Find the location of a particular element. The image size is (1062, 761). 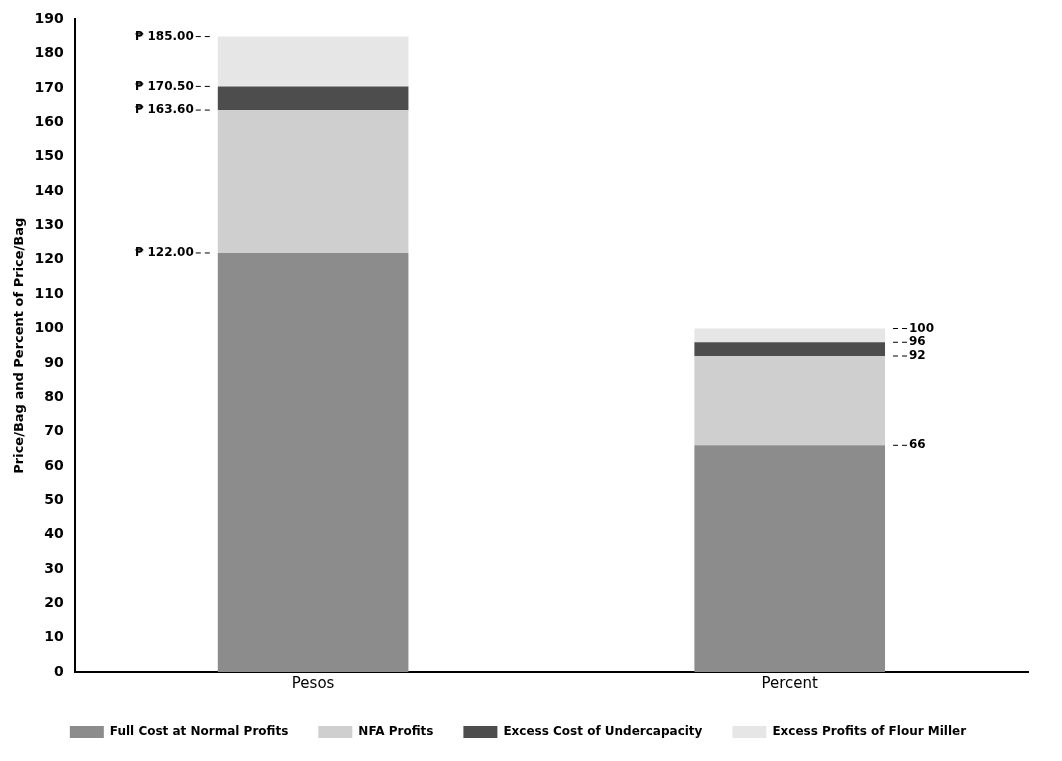

annotation: ₱ 170.50 is located at coordinates (164, 85).